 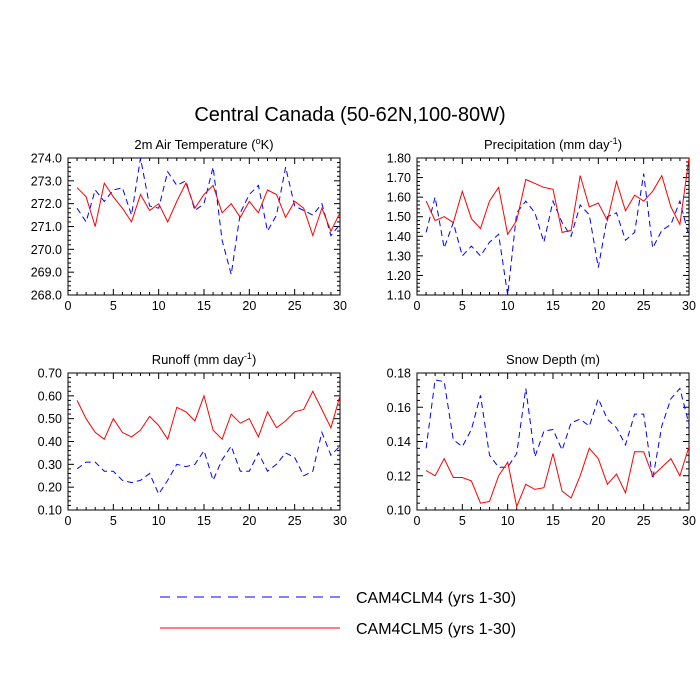 I want to click on y-tick-label: 0.60, so click(x=50, y=396).